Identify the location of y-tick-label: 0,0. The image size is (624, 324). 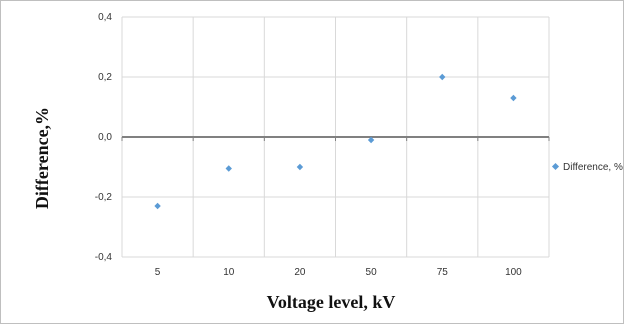
(105, 137).